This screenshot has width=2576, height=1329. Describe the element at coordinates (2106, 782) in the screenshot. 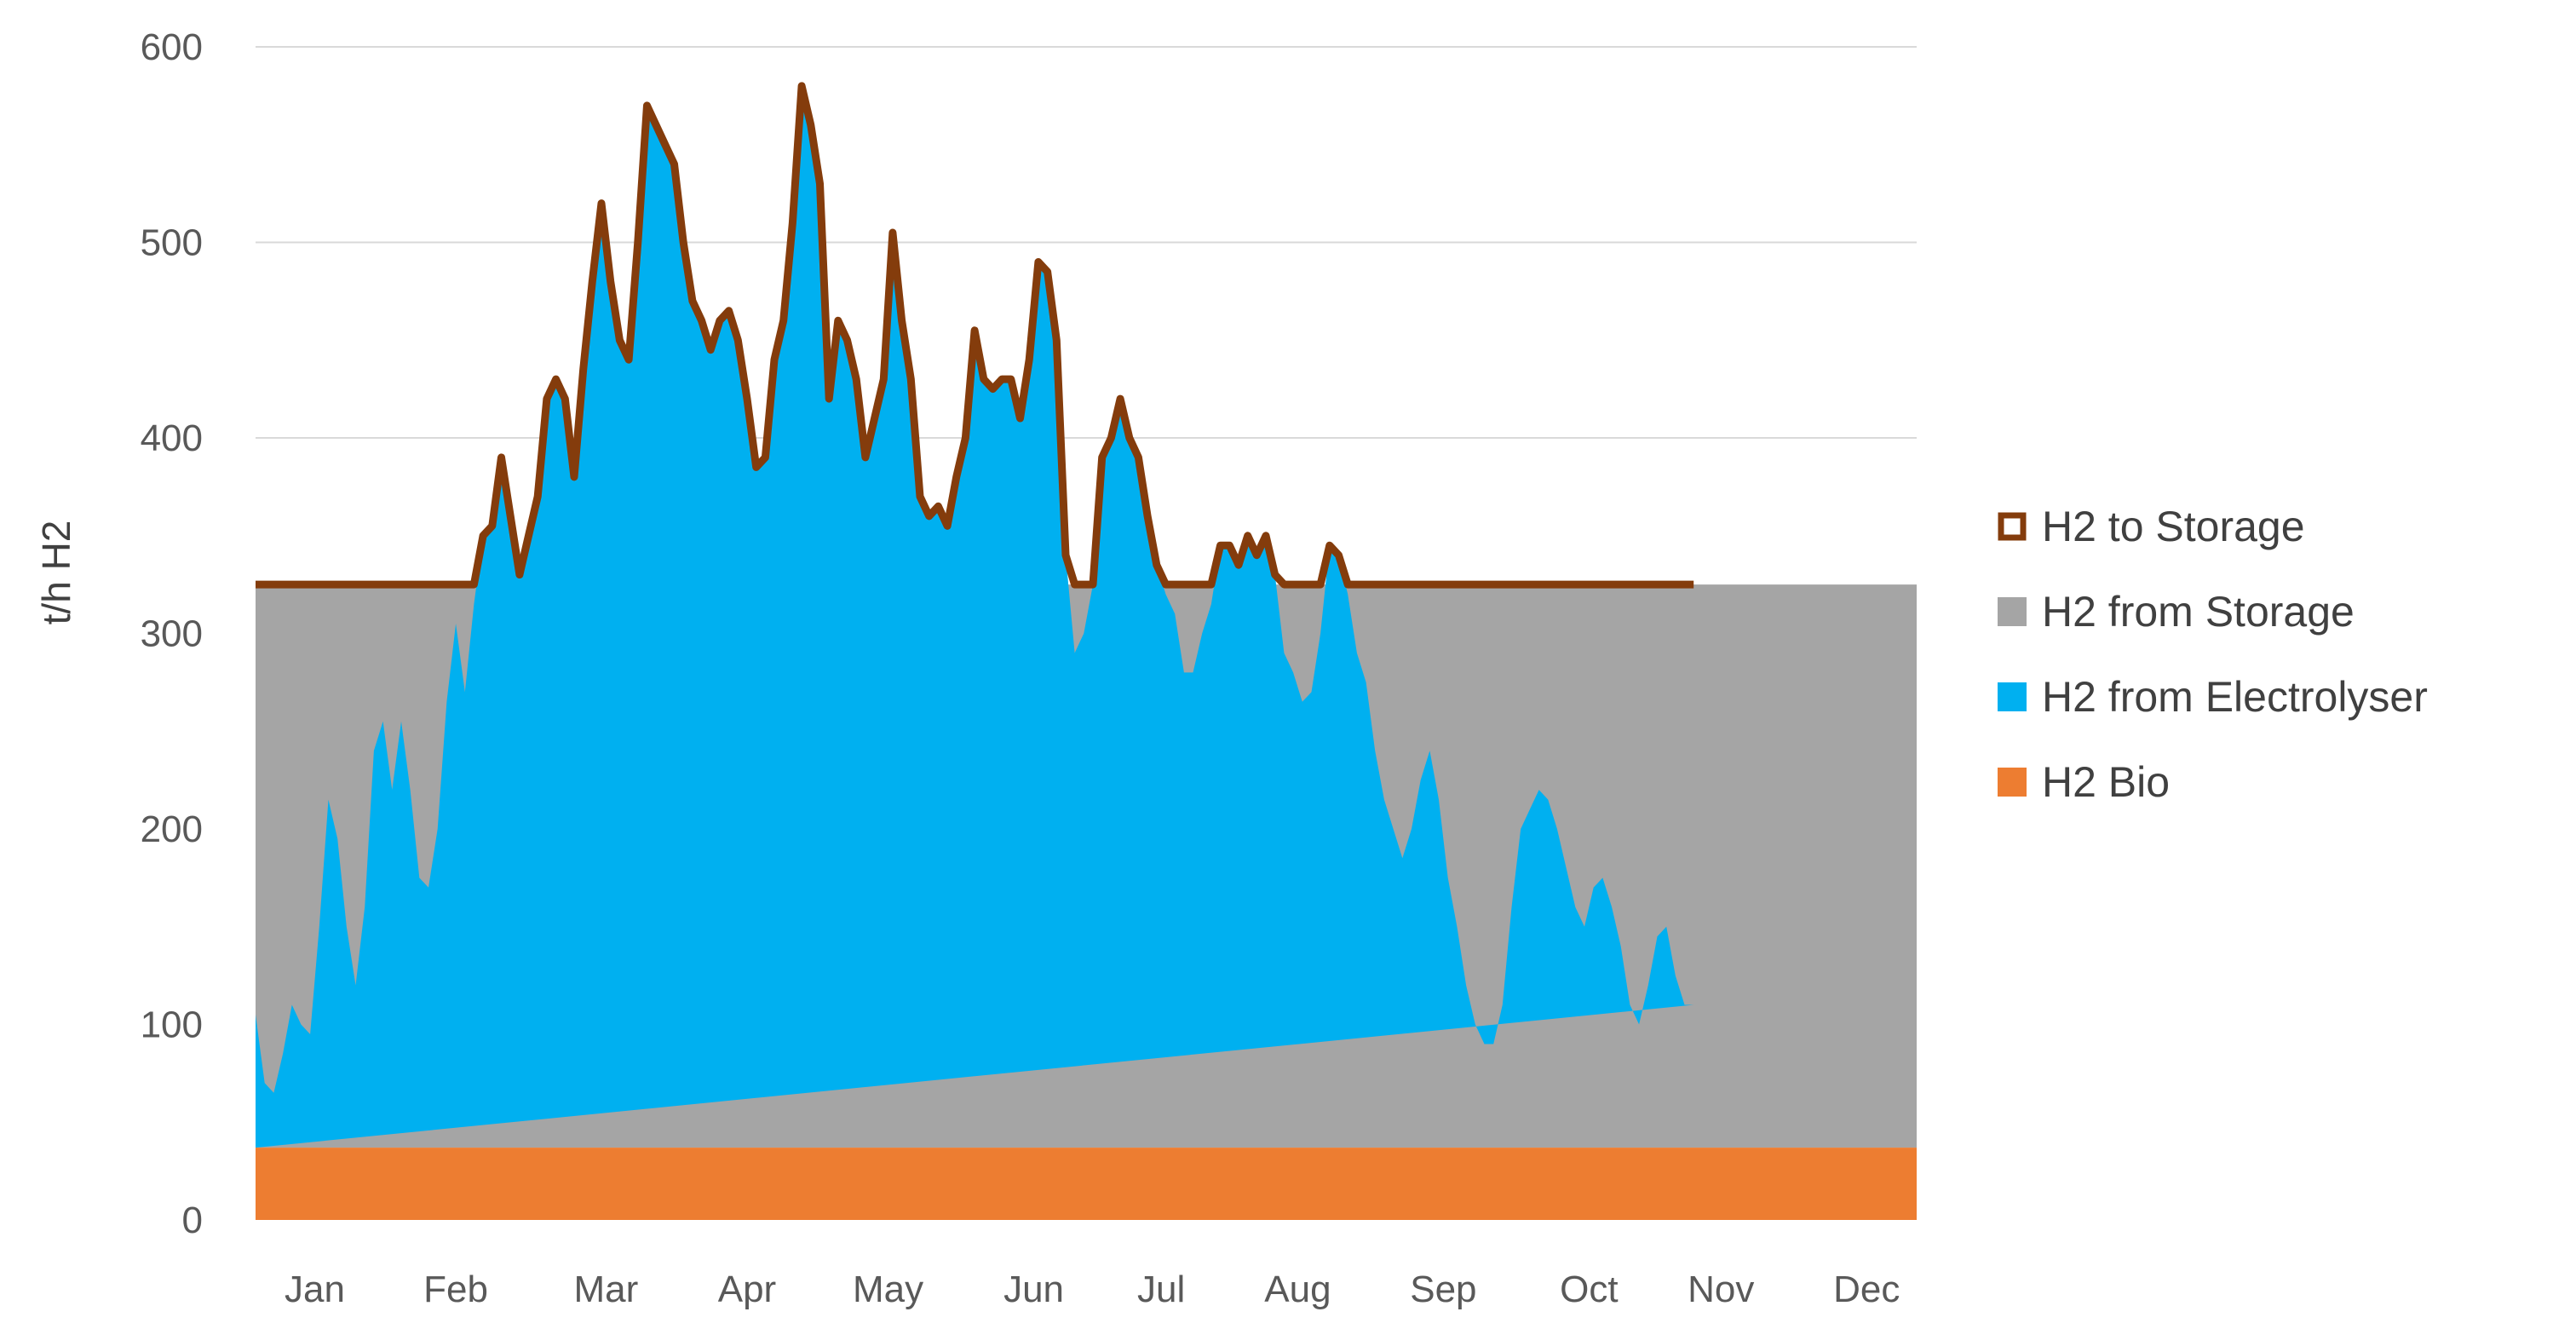

I see `legend-label: H2 Bio` at that location.